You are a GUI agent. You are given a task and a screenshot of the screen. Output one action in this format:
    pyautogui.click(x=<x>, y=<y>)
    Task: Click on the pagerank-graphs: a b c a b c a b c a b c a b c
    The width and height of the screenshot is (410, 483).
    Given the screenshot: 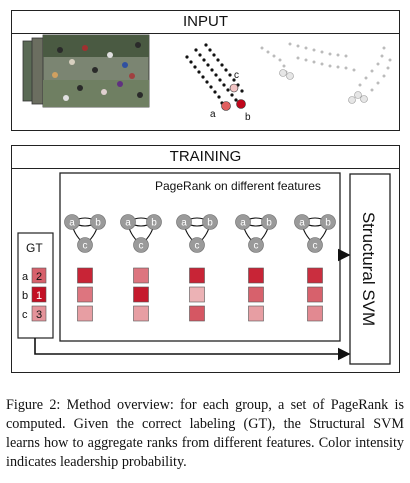 What is the action you would take?
    pyautogui.click(x=200, y=233)
    